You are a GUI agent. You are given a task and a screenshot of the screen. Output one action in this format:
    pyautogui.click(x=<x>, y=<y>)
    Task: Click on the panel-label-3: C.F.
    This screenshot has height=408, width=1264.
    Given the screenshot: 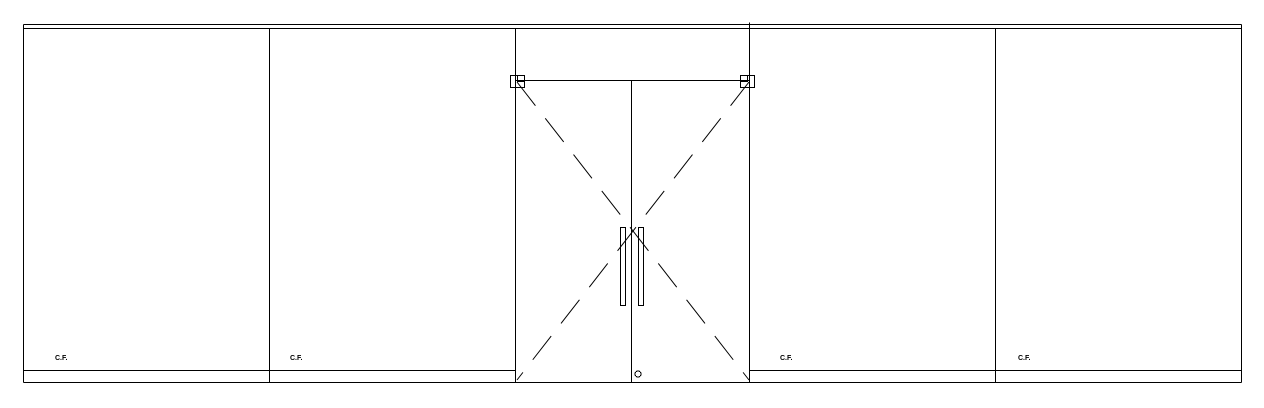 What is the action you would take?
    pyautogui.click(x=786, y=358)
    